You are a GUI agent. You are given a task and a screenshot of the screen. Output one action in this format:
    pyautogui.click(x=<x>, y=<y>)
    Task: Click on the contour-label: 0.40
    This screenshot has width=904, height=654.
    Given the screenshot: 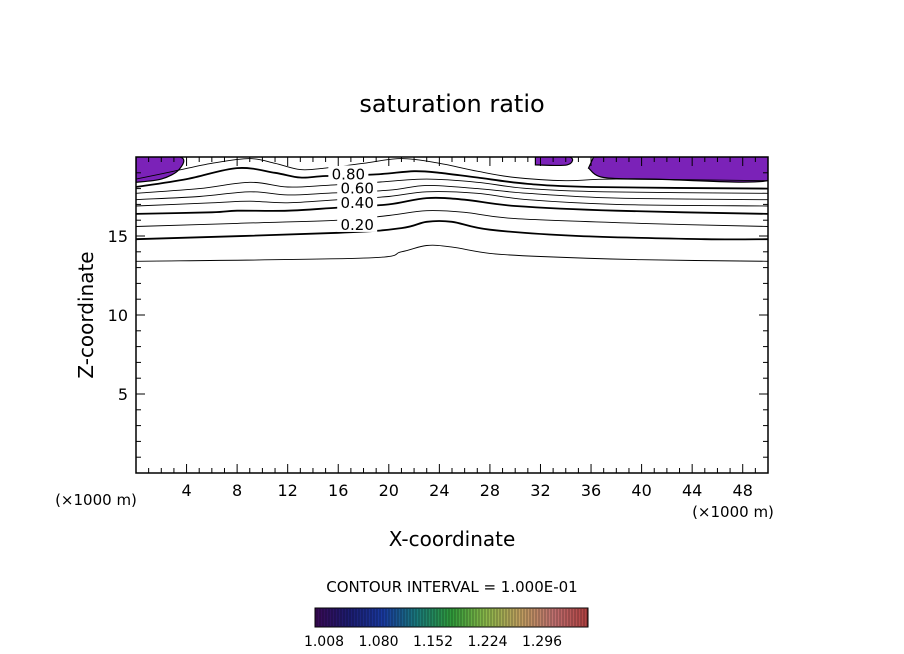 What is the action you would take?
    pyautogui.click(x=356, y=203)
    